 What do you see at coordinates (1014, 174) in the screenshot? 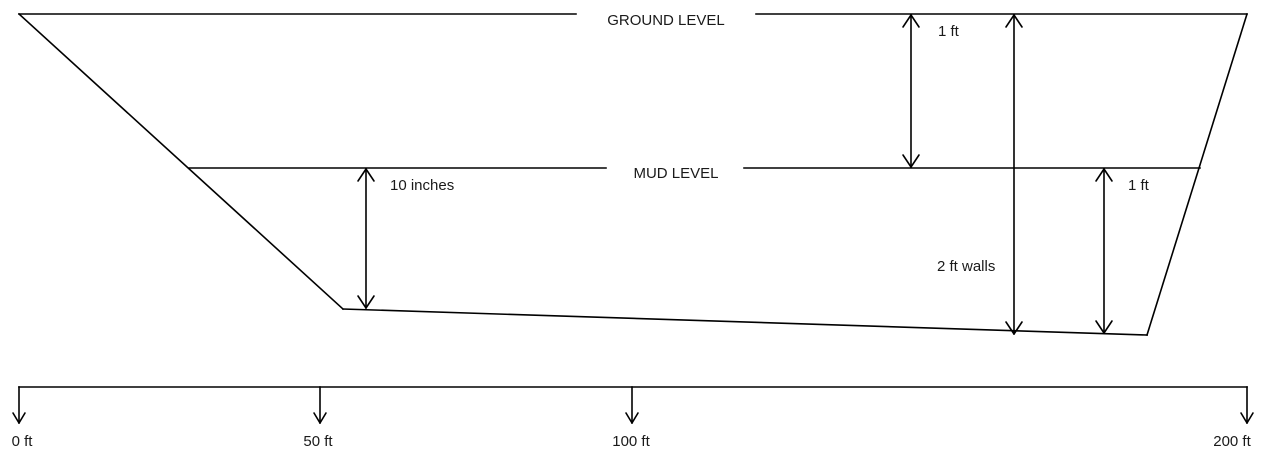
I see `wall-height-dimension-arrow` at bounding box center [1014, 174].